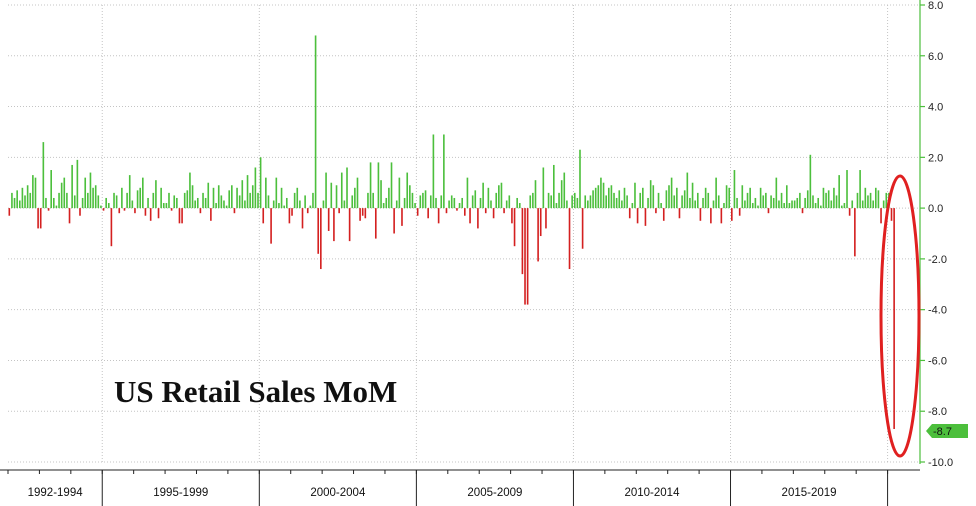 Image resolution: width=976 pixels, height=506 pixels. I want to click on y-tick-label: -2.0, so click(937, 260).